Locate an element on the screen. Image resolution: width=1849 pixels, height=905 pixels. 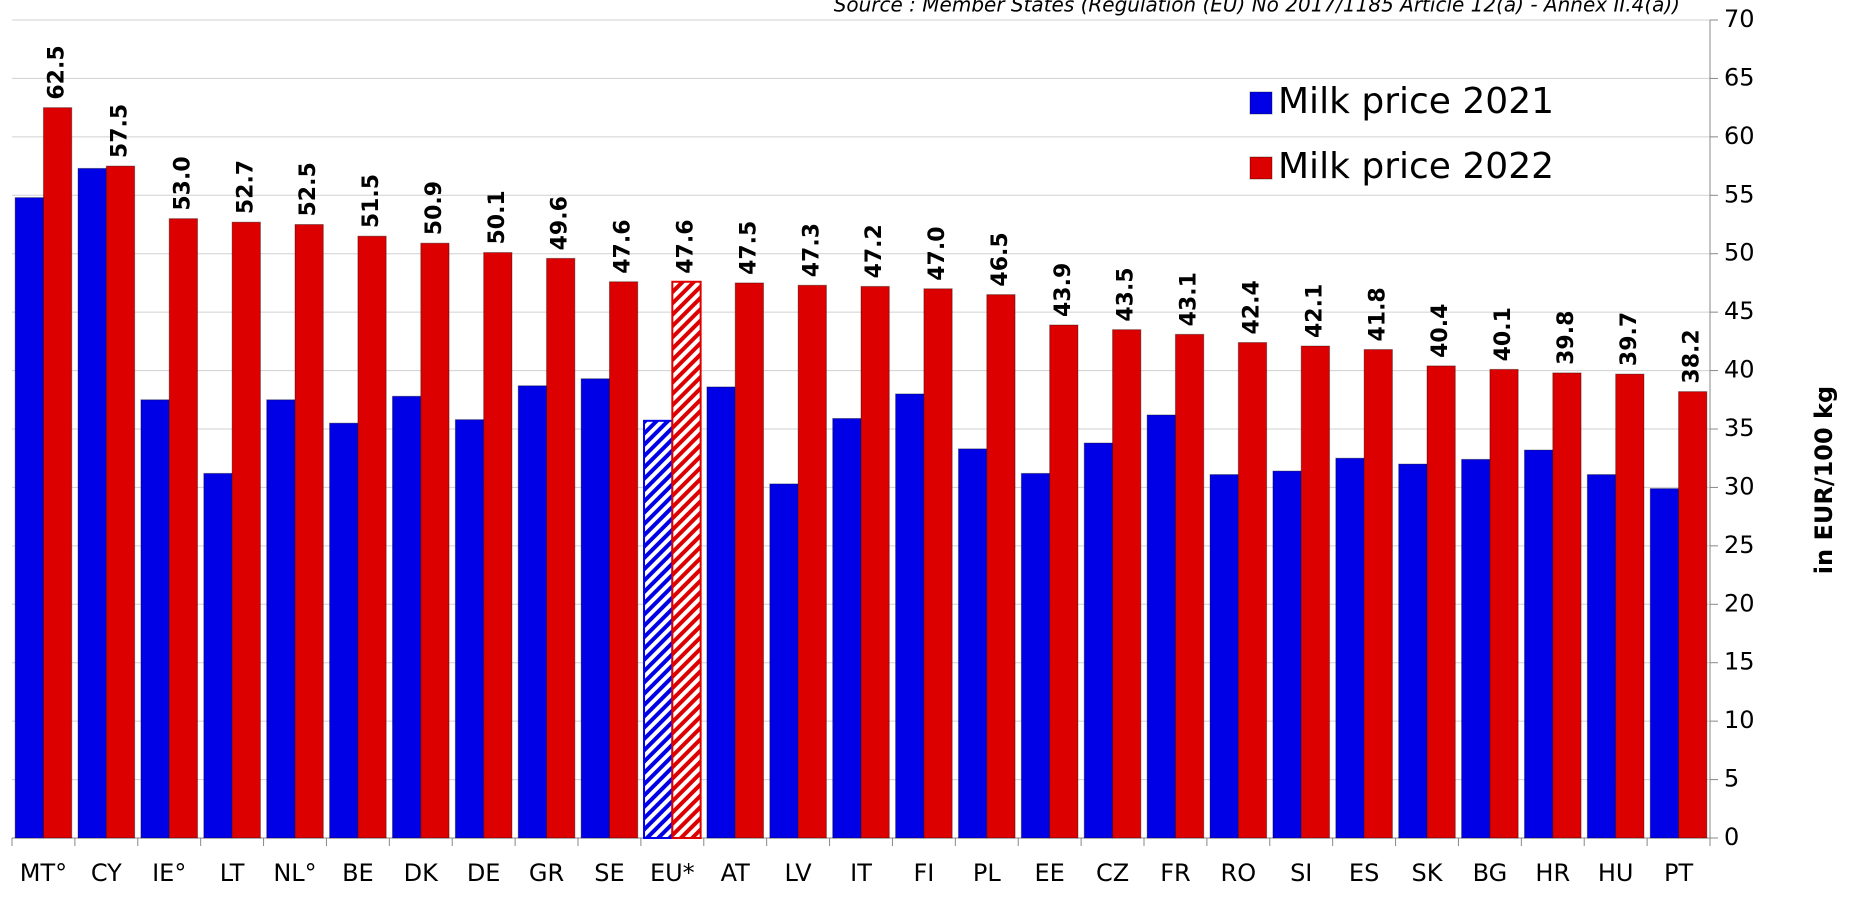
y-tick-label: 5 is located at coordinates (1731, 779).